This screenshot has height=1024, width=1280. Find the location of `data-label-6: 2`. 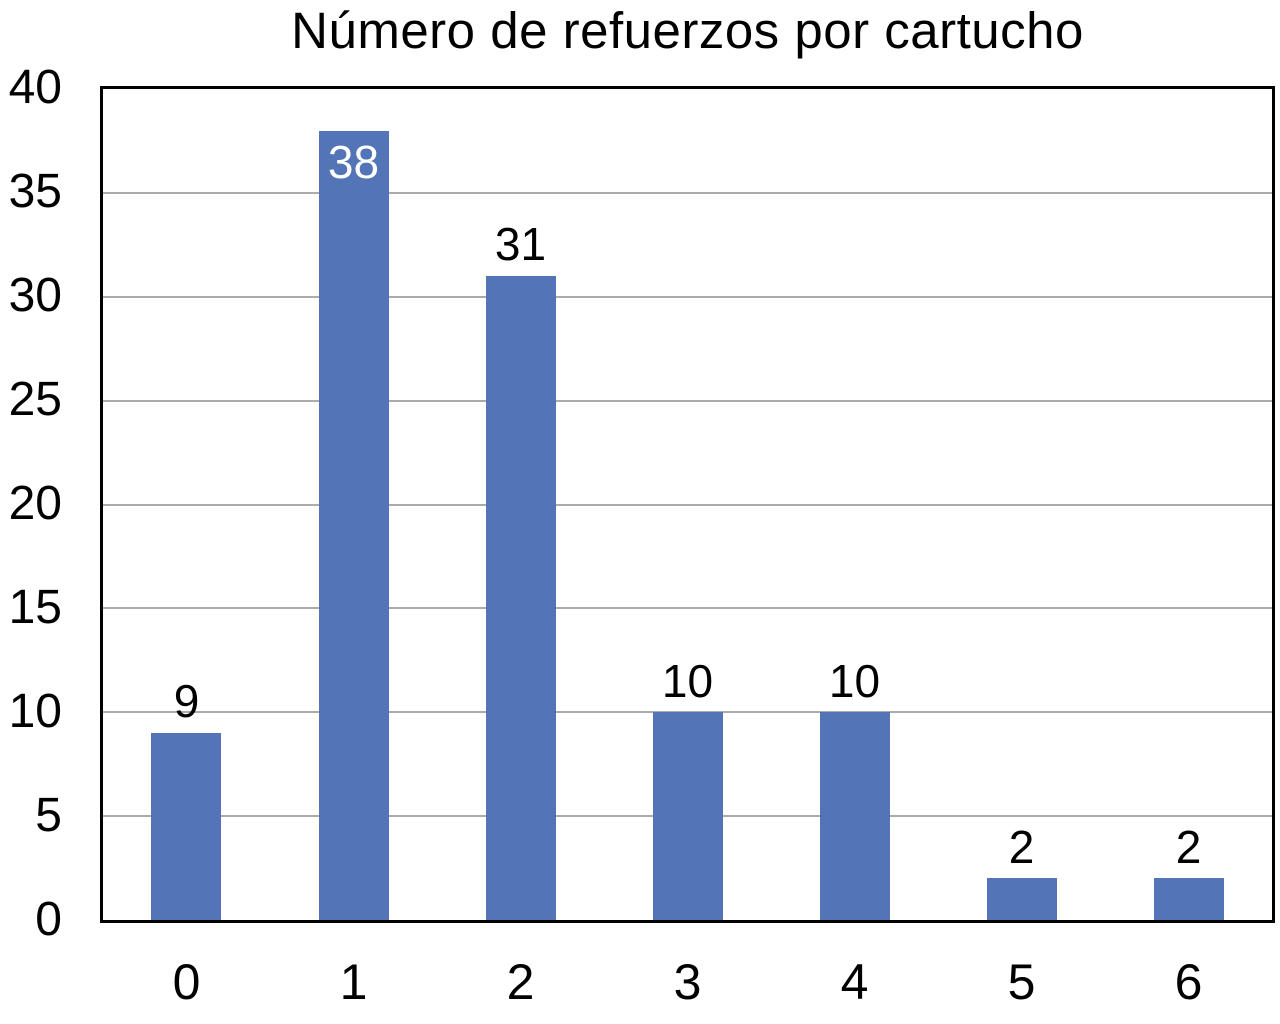

data-label-6: 2 is located at coordinates (1188, 846).